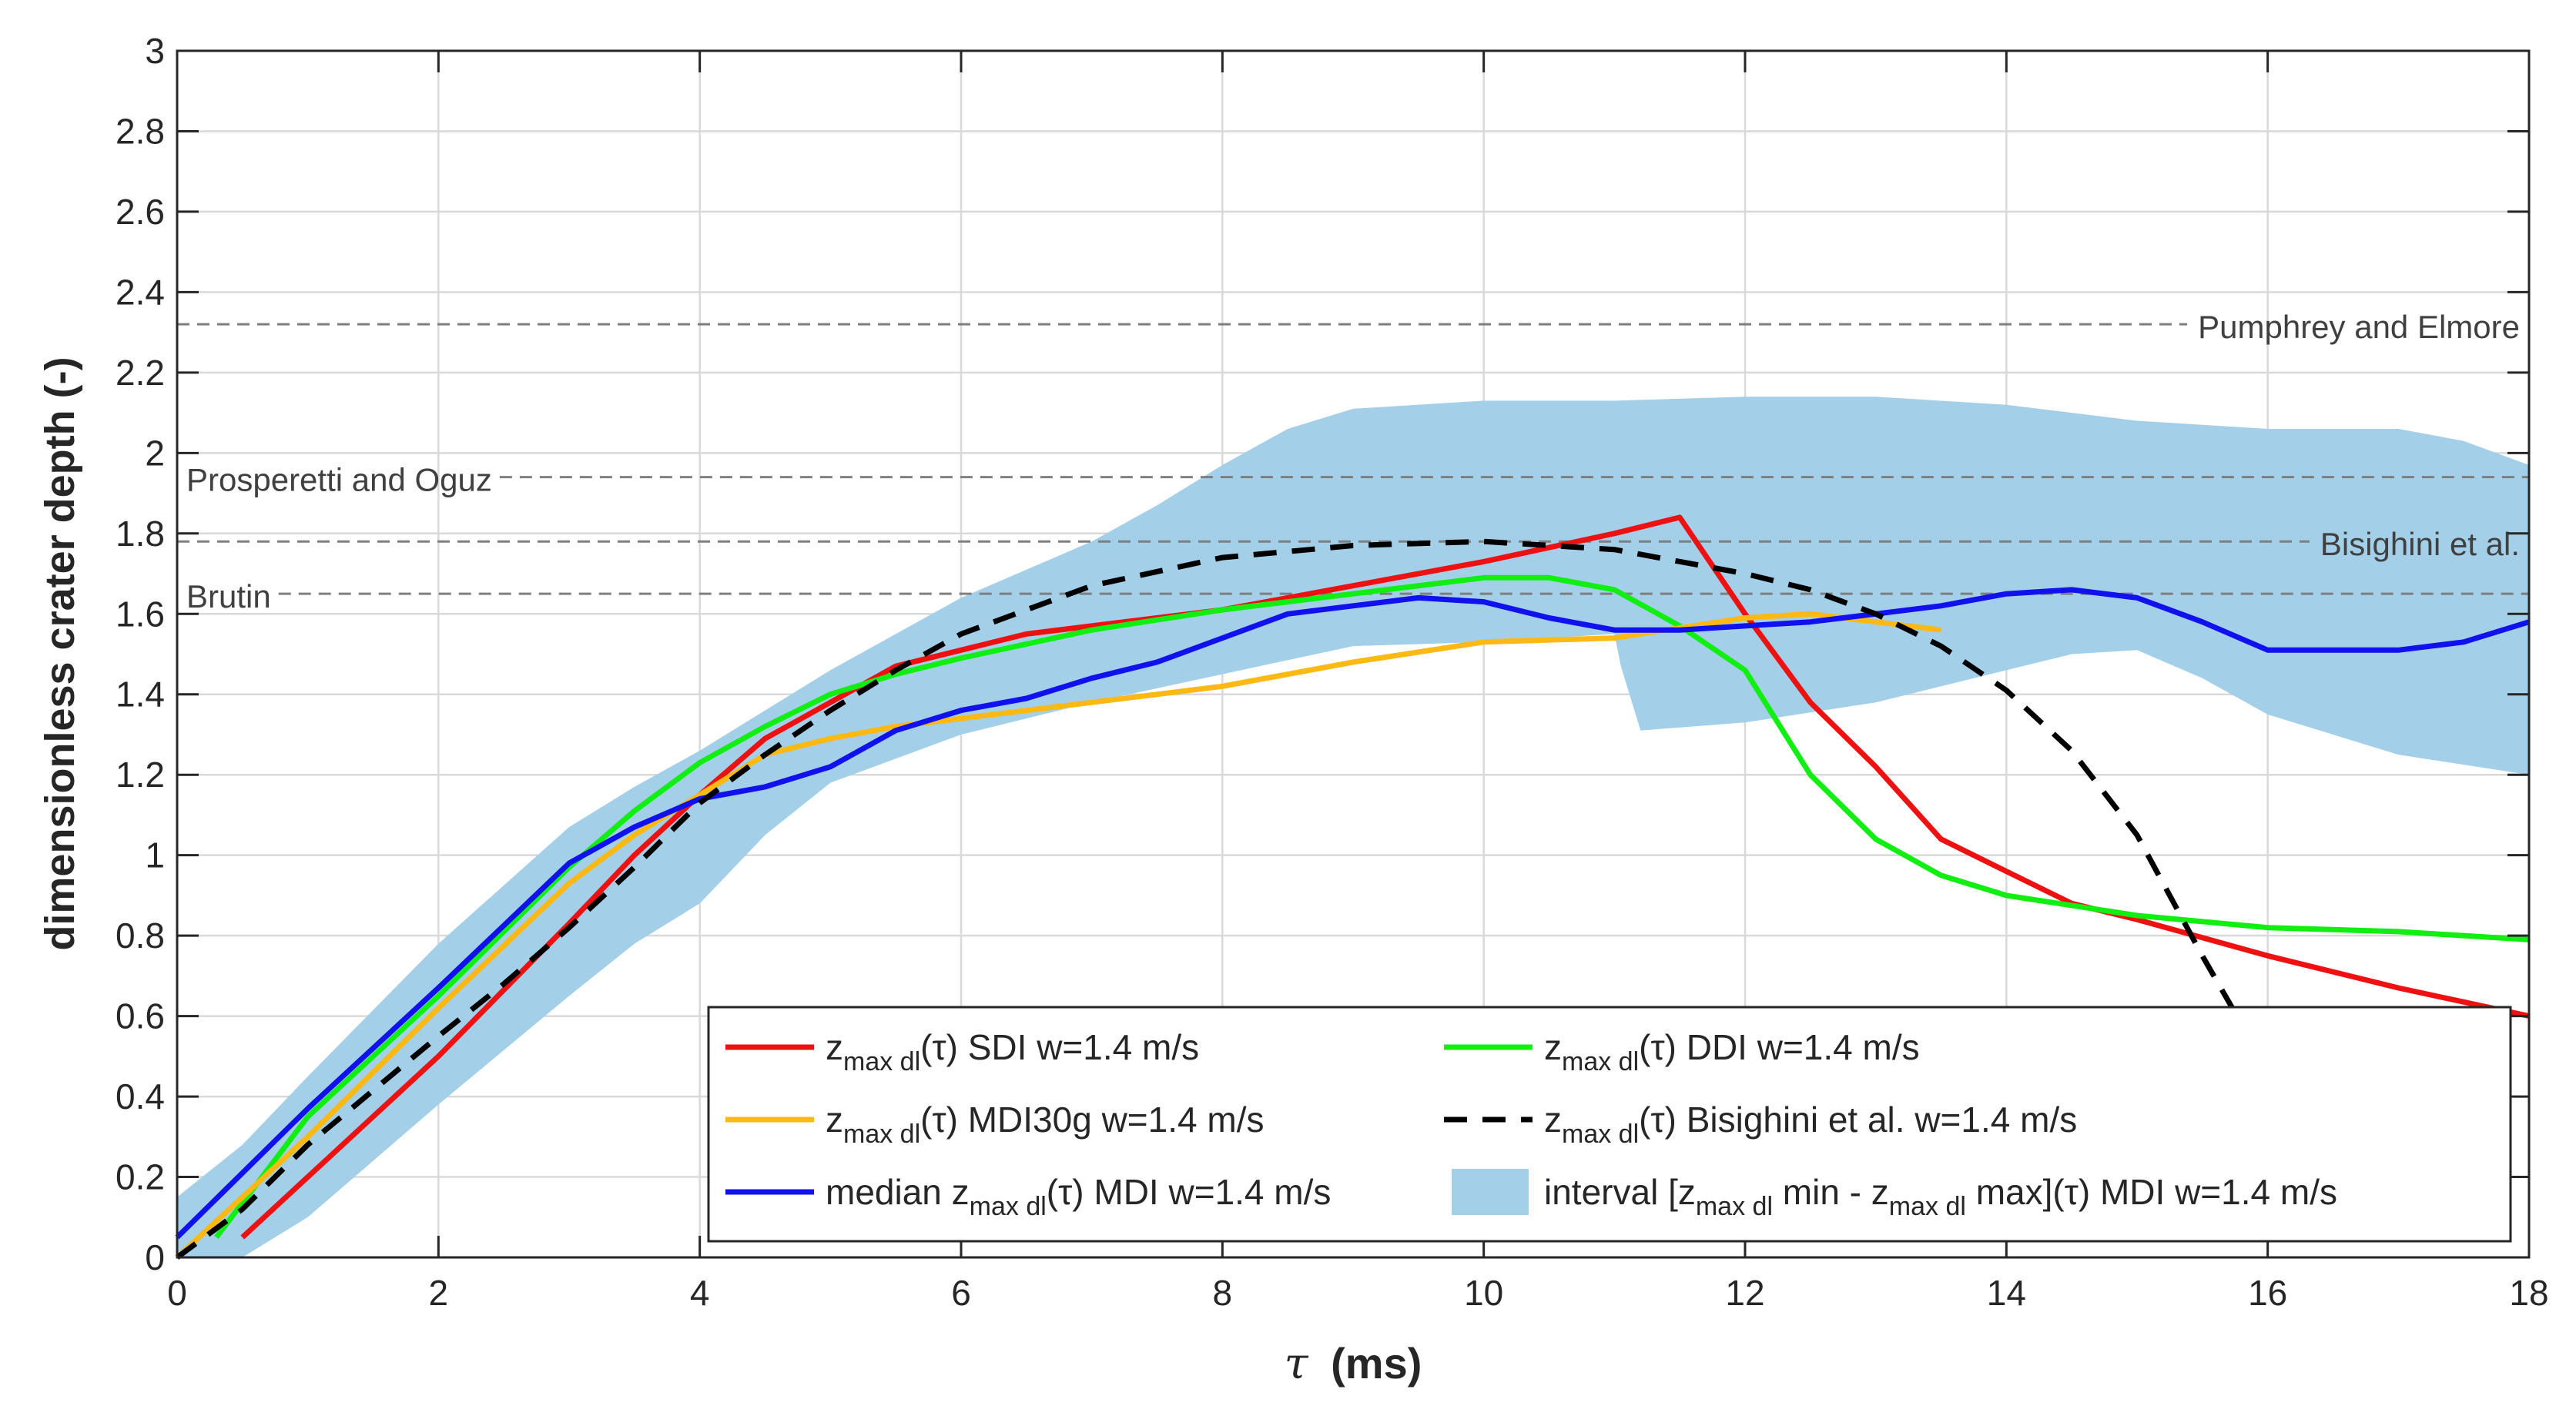 The width and height of the screenshot is (2576, 1406). What do you see at coordinates (1483, 1293) in the screenshot?
I see `x-tick-label: 10` at bounding box center [1483, 1293].